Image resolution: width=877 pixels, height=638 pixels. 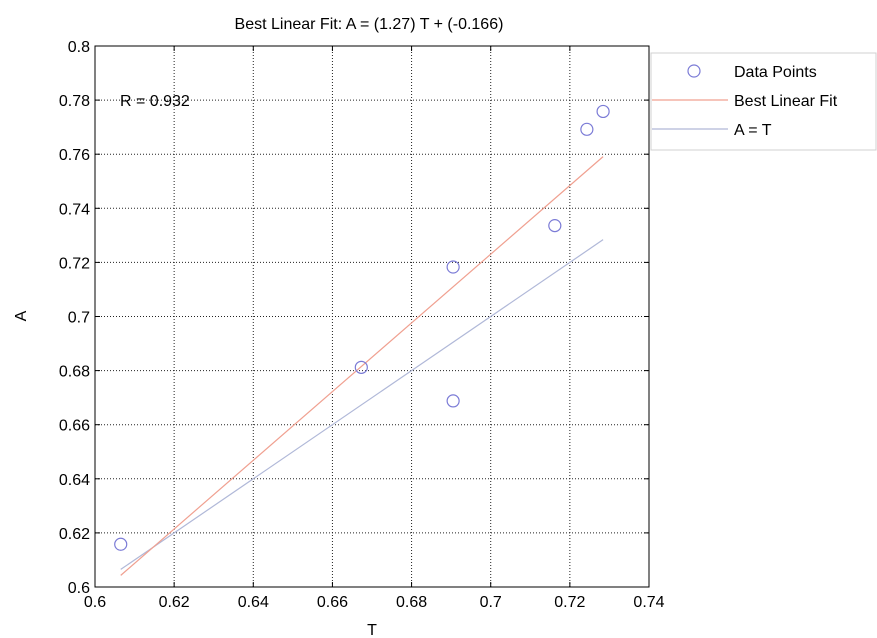 I want to click on y-tick-label: 0.62, so click(x=74, y=534).